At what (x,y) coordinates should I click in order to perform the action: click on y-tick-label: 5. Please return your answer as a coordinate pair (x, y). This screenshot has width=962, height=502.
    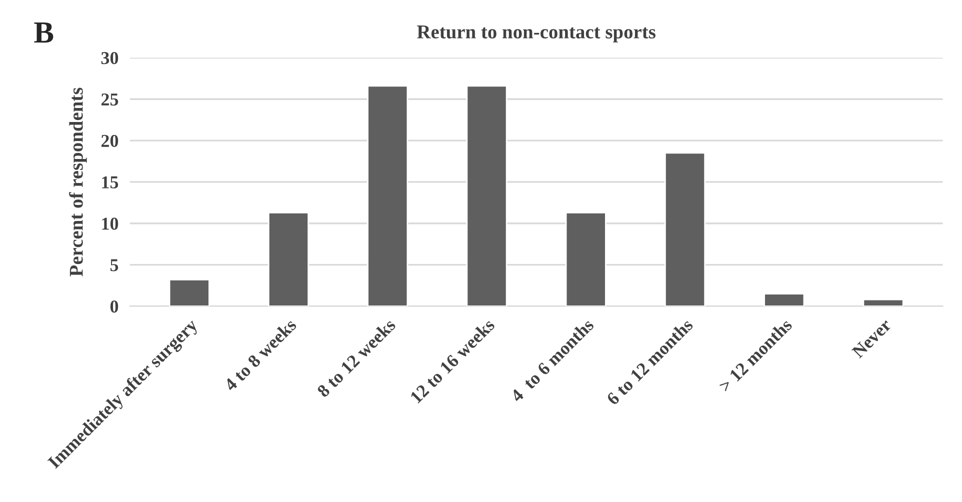
    Looking at the image, I should click on (114, 265).